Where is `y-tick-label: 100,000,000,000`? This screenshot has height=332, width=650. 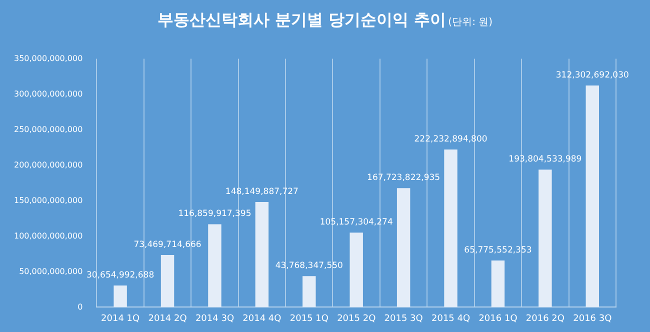
y-tick-label: 100,000,000,000 is located at coordinates (48, 235).